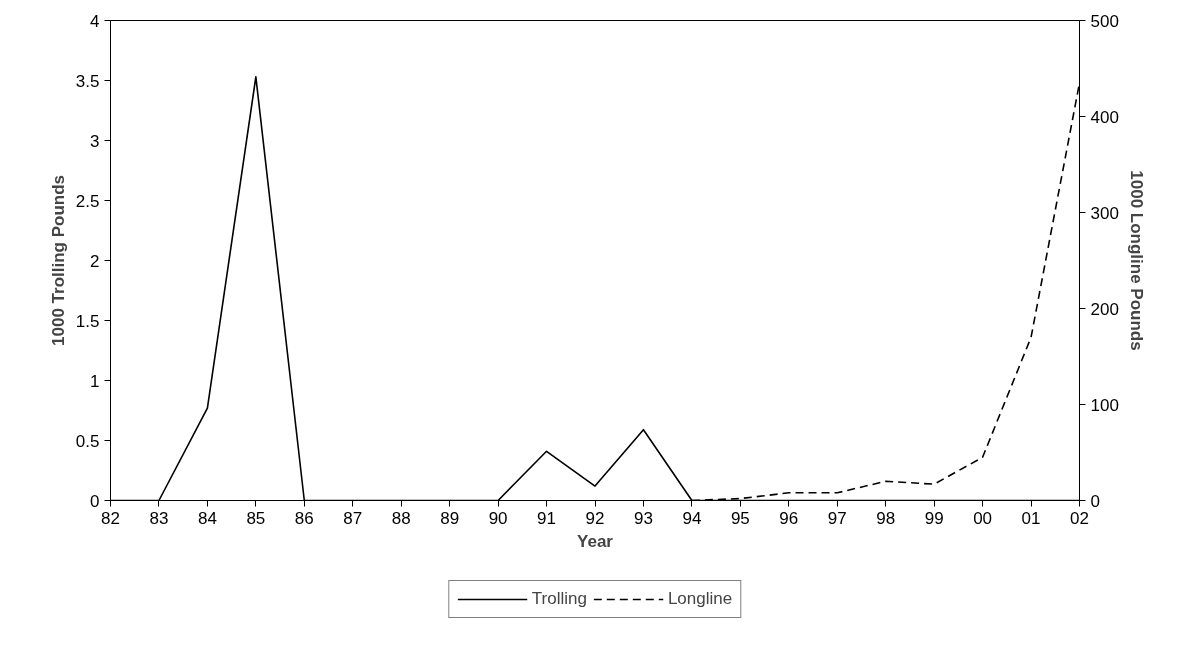 Image resolution: width=1189 pixels, height=656 pixels. What do you see at coordinates (595, 518) in the screenshot?
I see `x-tick-label: 92` at bounding box center [595, 518].